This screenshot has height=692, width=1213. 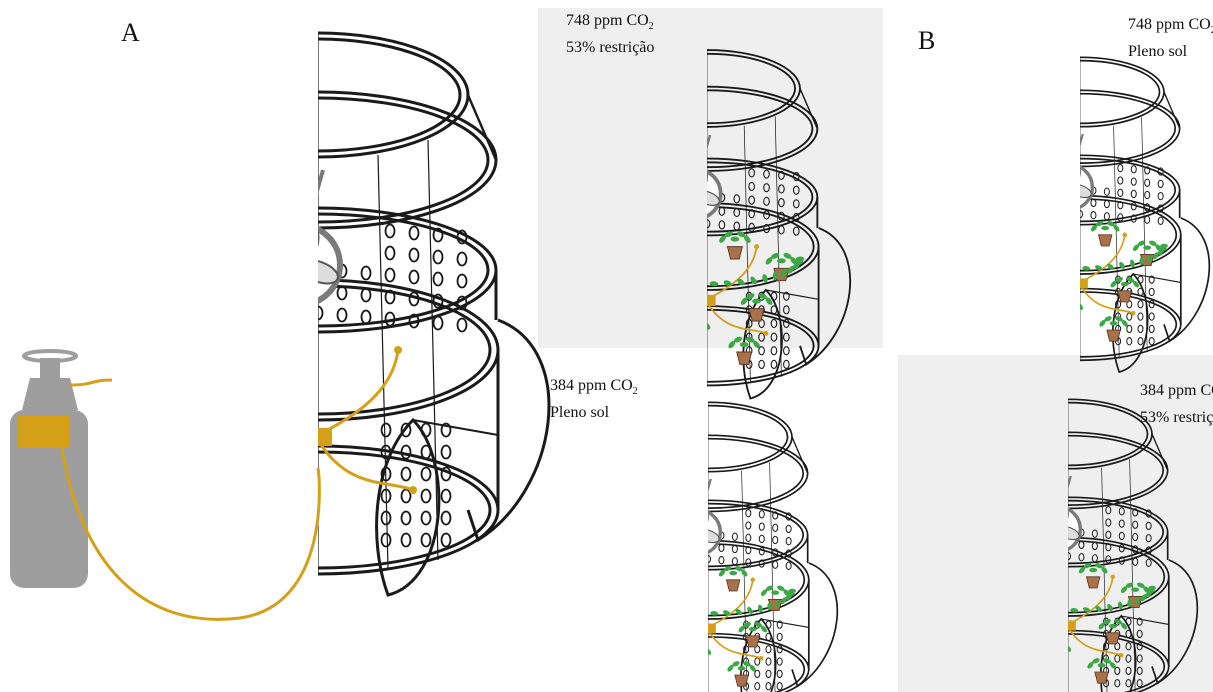 I want to click on co2-cylinder-icon, so click(x=61, y=468).